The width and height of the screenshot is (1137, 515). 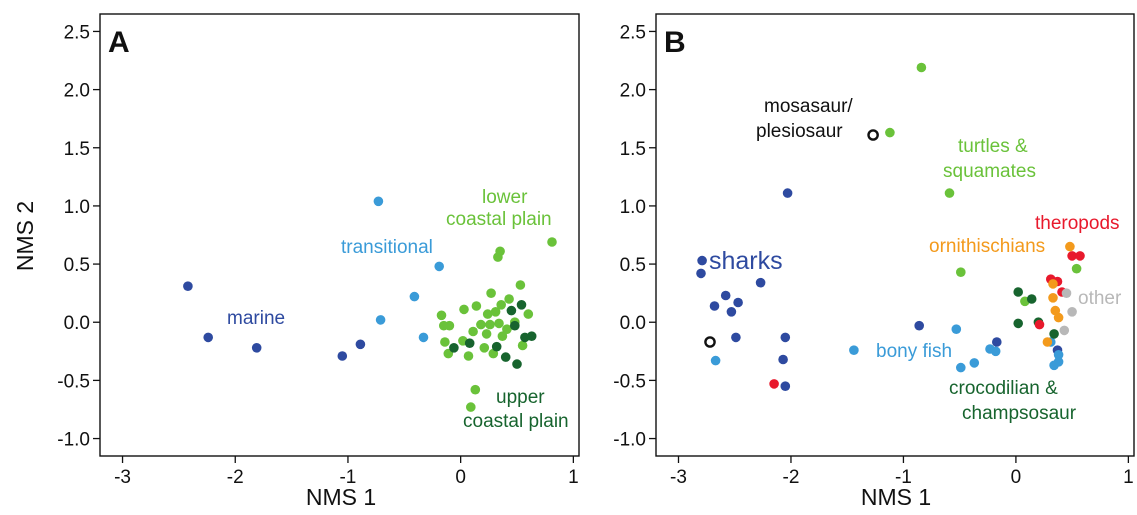 What do you see at coordinates (1100, 298) in the screenshot?
I see `label-other: other` at bounding box center [1100, 298].